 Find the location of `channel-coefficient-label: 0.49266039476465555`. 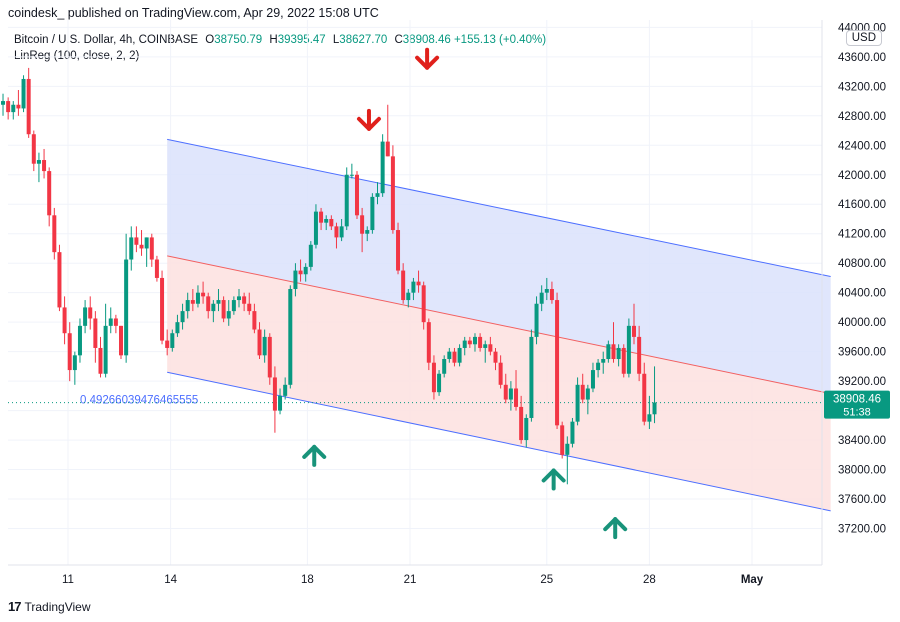

channel-coefficient-label: 0.49266039476465555 is located at coordinates (139, 401).